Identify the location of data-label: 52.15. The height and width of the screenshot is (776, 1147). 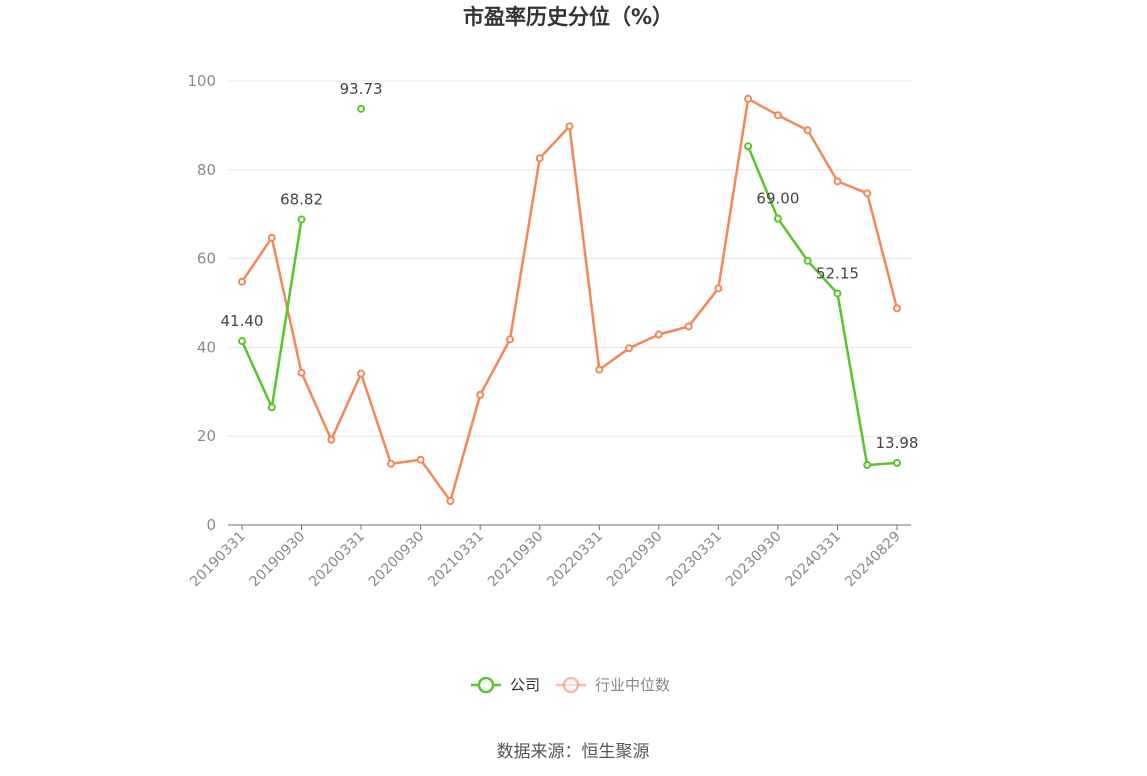
(837, 273).